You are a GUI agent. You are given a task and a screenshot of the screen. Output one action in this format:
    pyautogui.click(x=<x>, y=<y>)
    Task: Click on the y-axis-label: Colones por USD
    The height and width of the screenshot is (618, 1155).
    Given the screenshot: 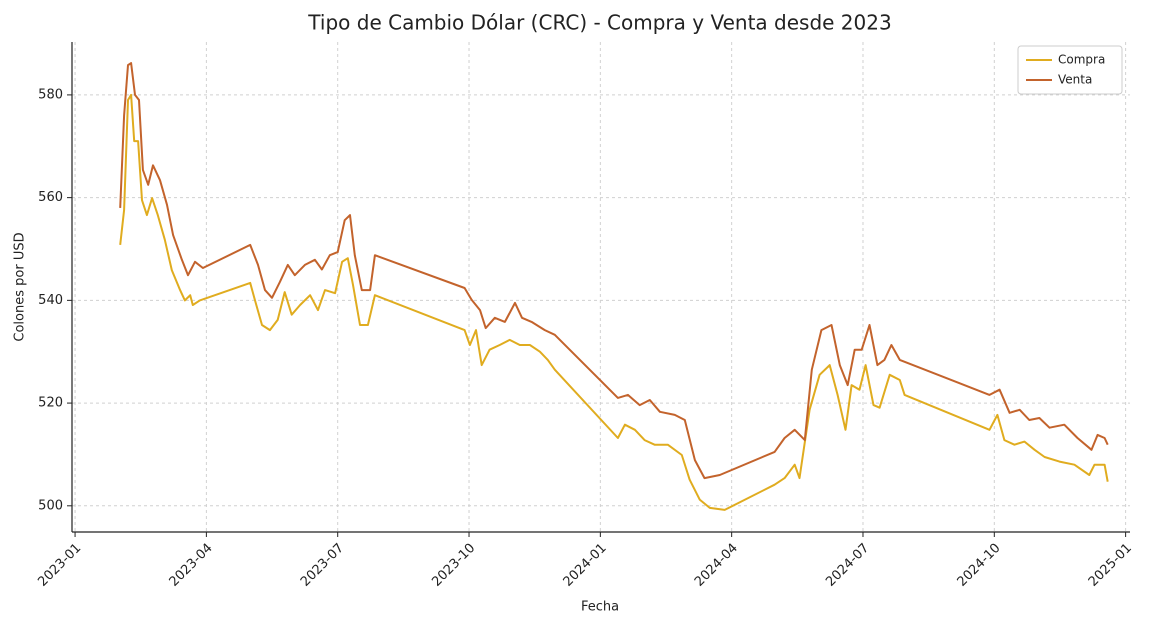 What is the action you would take?
    pyautogui.click(x=20, y=286)
    